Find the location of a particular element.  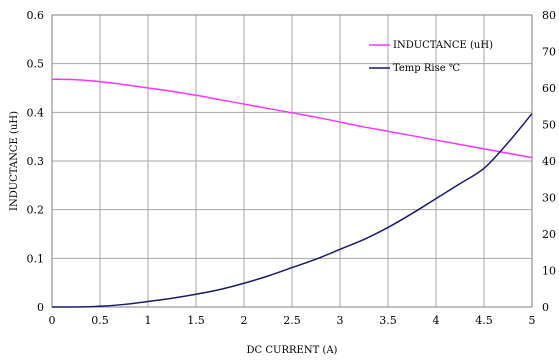

y-tick-label: 0.5 is located at coordinates (36, 64).